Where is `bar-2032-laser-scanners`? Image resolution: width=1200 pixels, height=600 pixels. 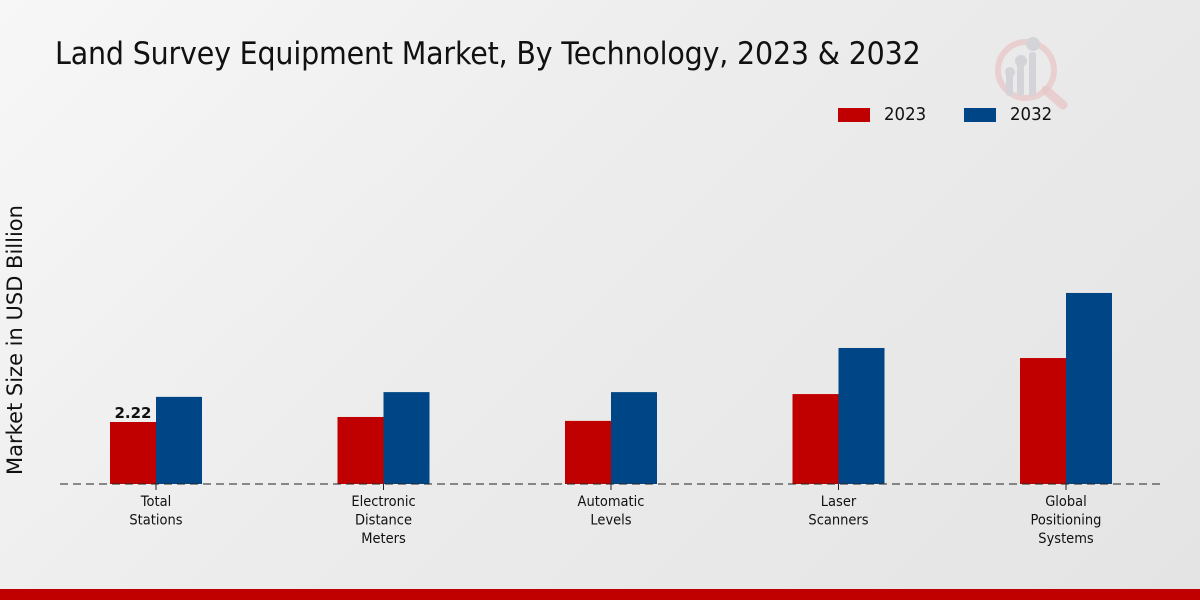 bar-2032-laser-scanners is located at coordinates (861, 415).